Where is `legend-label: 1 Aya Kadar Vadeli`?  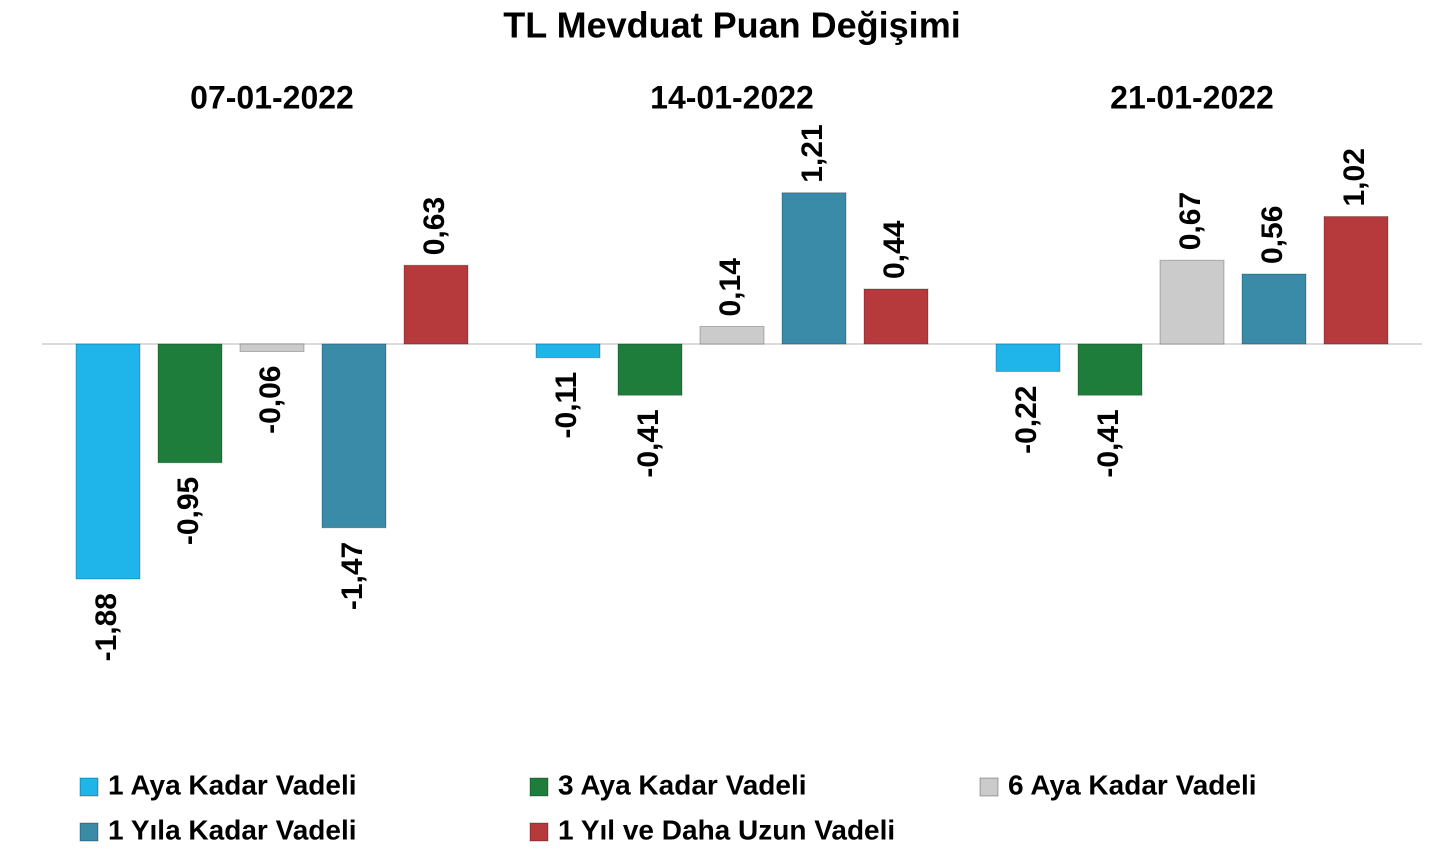 legend-label: 1 Aya Kadar Vadeli is located at coordinates (232, 784).